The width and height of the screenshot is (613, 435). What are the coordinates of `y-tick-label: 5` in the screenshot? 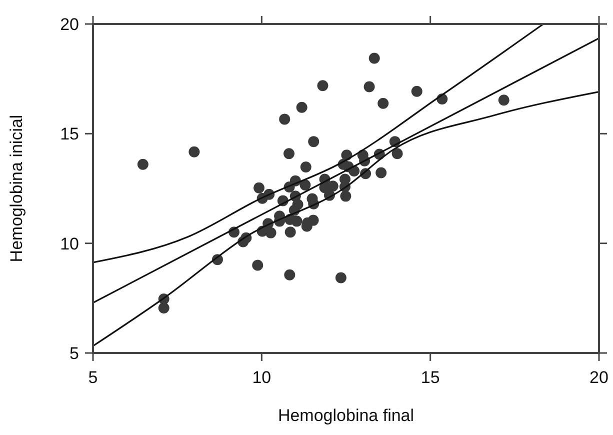 It's located at (74, 353).